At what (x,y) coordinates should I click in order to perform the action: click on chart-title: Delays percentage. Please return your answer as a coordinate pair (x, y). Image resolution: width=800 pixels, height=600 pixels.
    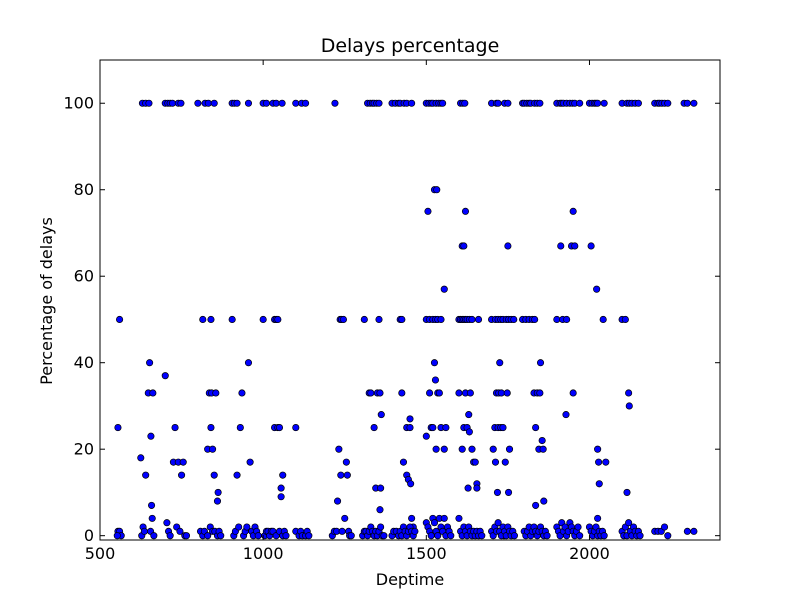
    Looking at the image, I should click on (410, 46).